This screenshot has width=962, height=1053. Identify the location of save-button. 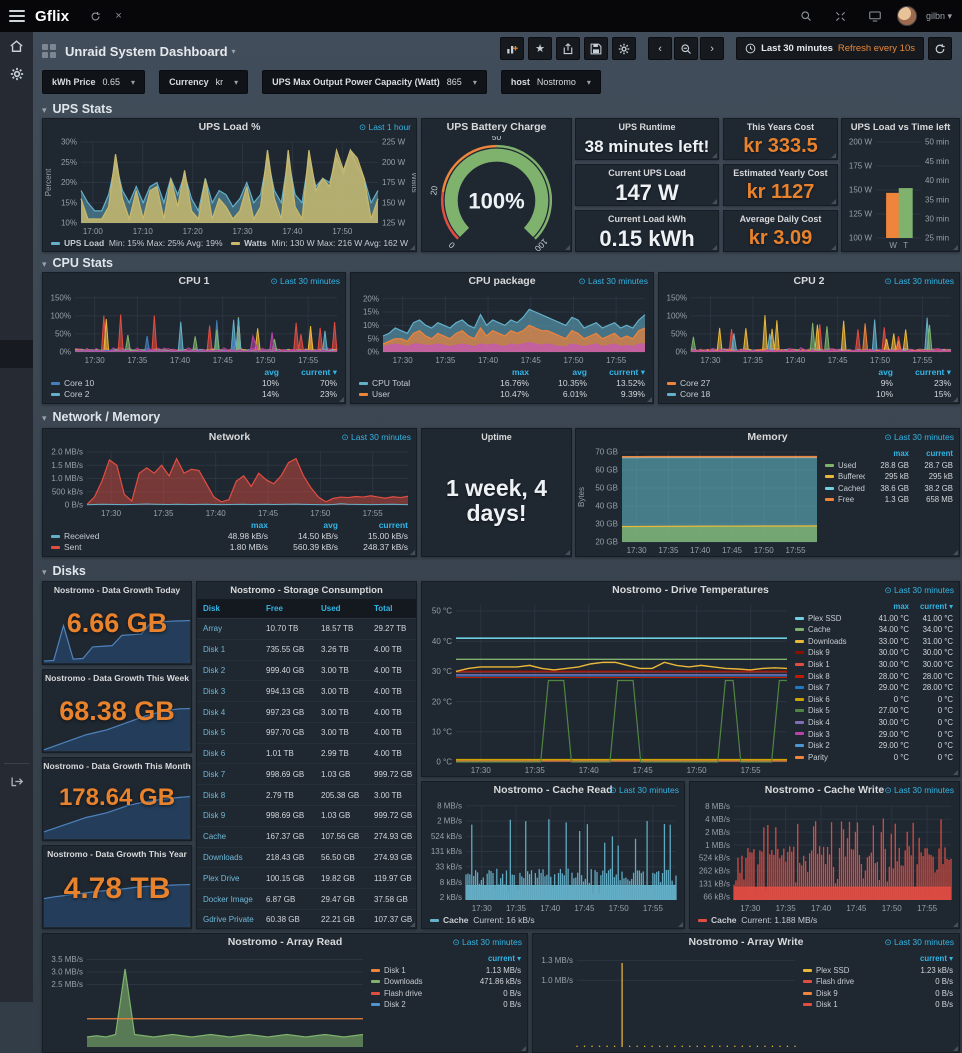
(596, 48).